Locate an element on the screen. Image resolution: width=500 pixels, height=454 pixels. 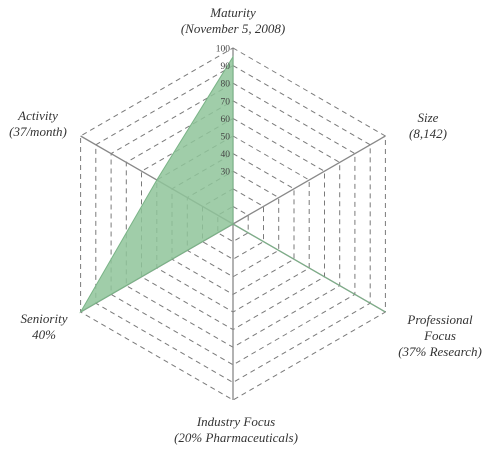
tick-label-60: 60 is located at coordinates (226, 120).